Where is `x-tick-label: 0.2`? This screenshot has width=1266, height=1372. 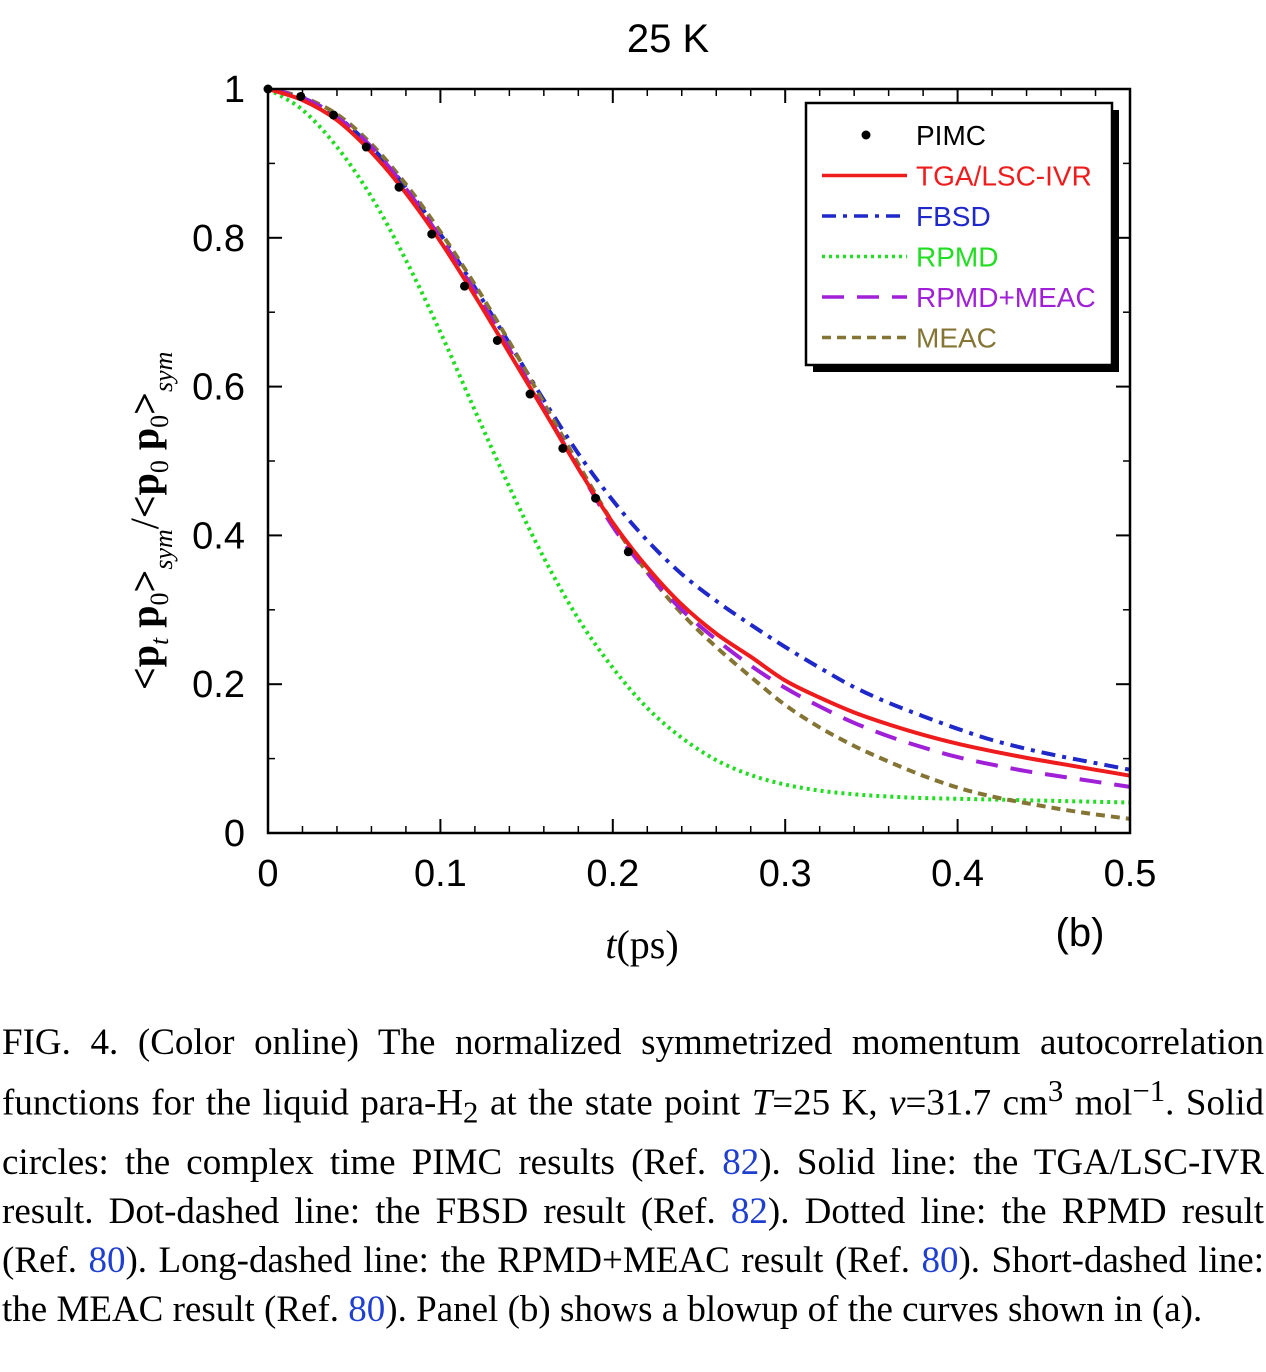
x-tick-label: 0.2 is located at coordinates (612, 874).